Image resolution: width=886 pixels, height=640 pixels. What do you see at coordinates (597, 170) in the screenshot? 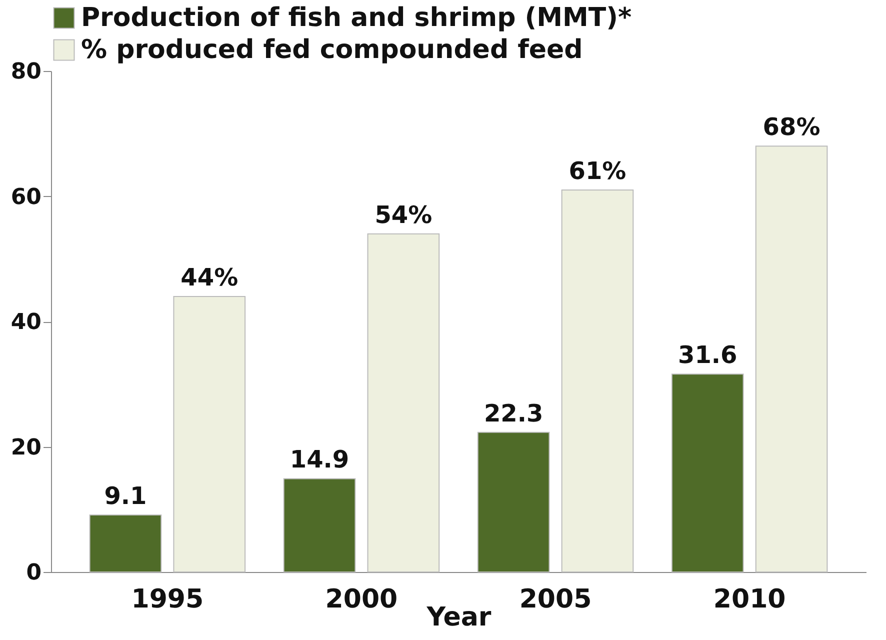
I see `data-label: 61%` at bounding box center [597, 170].